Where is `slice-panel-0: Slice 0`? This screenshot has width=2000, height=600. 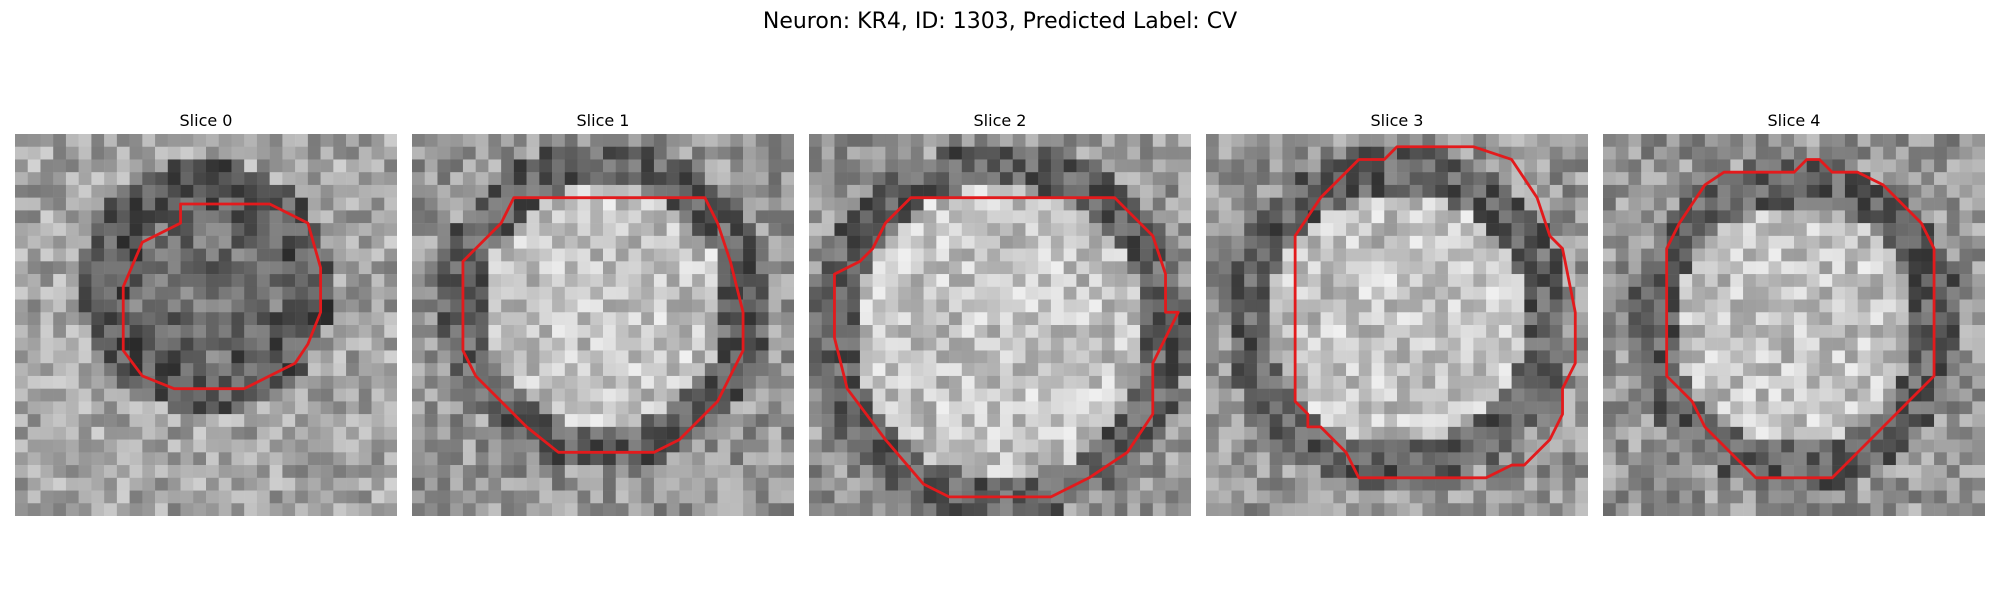
slice-panel-0: Slice 0 is located at coordinates (206, 312).